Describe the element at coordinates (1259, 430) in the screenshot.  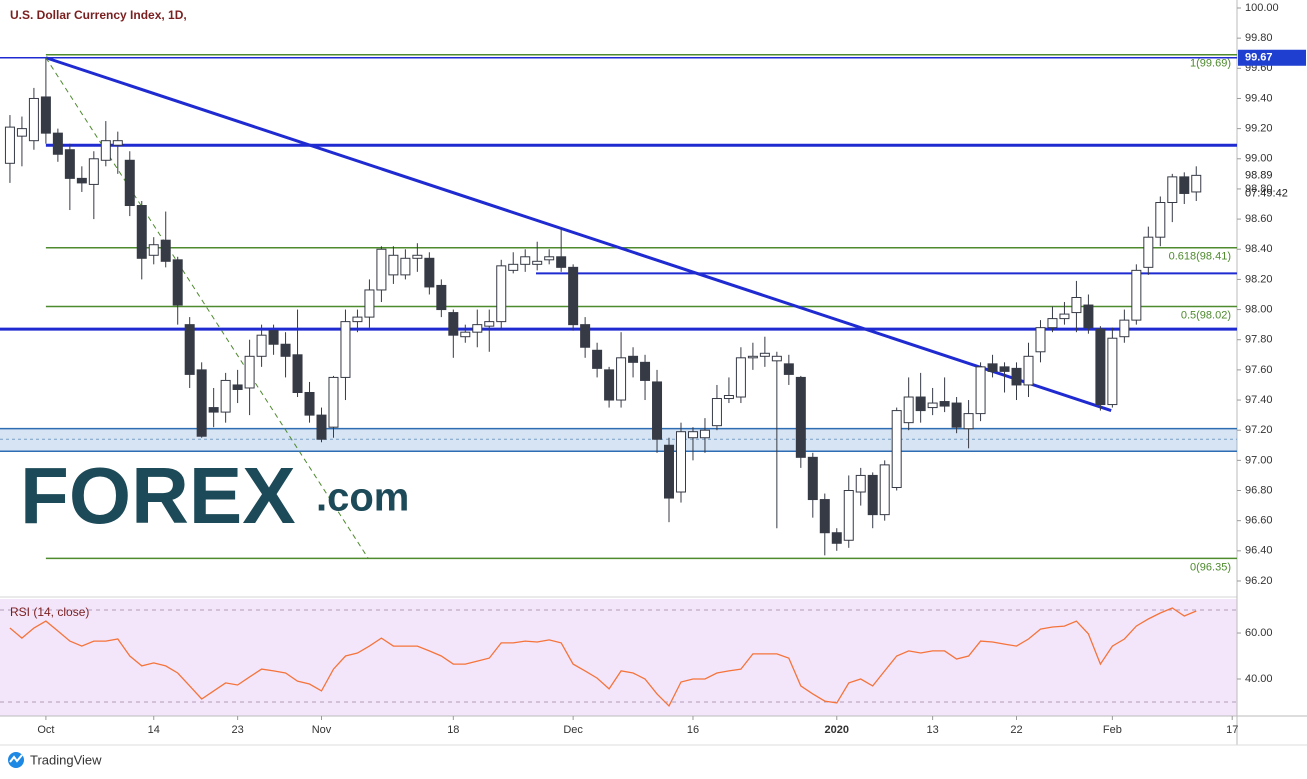
I see `y-tick-label: 97.20` at that location.